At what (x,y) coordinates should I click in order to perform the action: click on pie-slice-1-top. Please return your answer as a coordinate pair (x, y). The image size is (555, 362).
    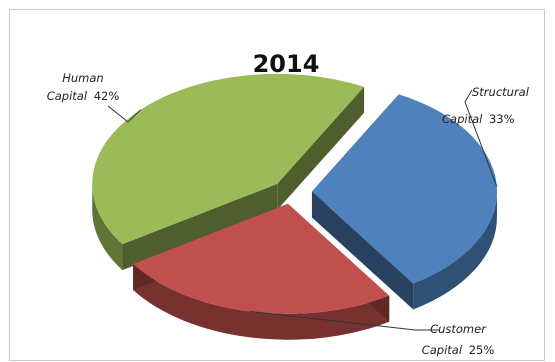
    Looking at the image, I should click on (261, 258).